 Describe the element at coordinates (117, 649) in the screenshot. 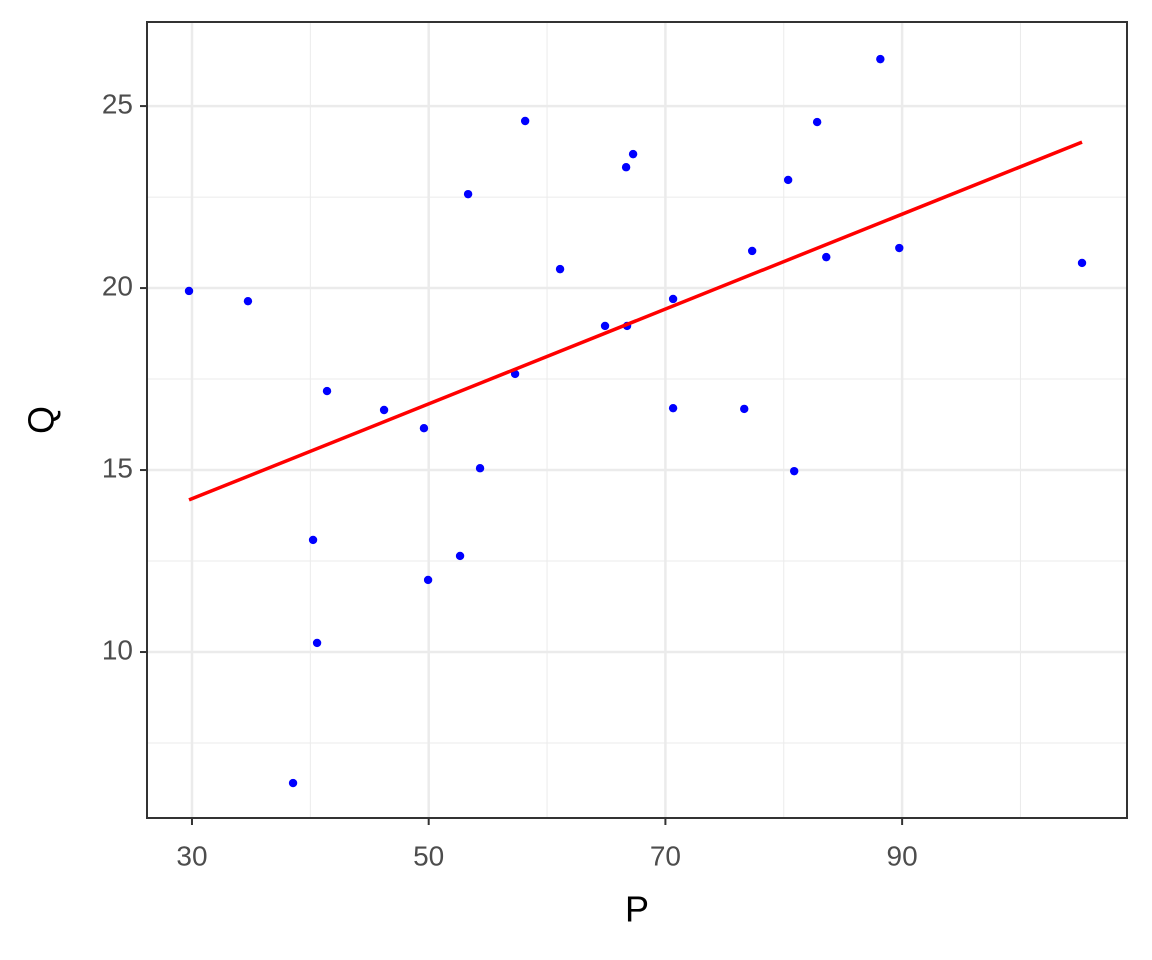

I see `y-tick-label: 10` at that location.